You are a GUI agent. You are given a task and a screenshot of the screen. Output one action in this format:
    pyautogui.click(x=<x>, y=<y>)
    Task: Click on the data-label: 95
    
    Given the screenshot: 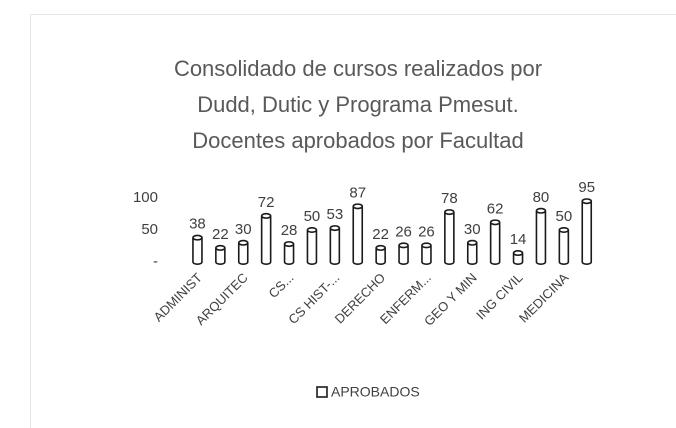 What is the action you would take?
    pyautogui.click(x=586, y=187)
    